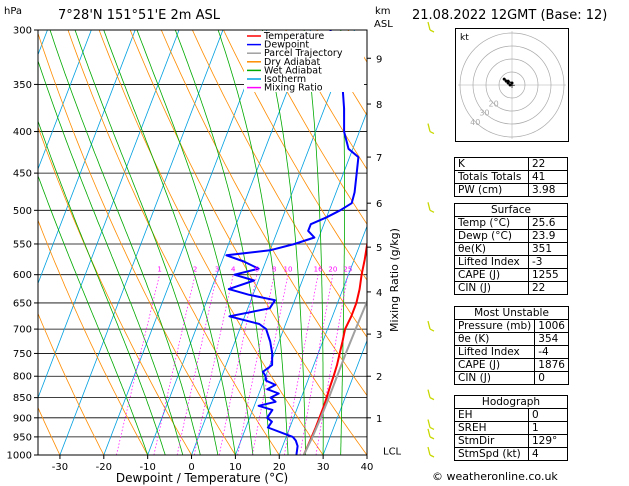 This screenshot has width=629, height=486. What do you see at coordinates (159, 270) in the screenshot?
I see `mixing-ratio-label: 1` at bounding box center [159, 270].